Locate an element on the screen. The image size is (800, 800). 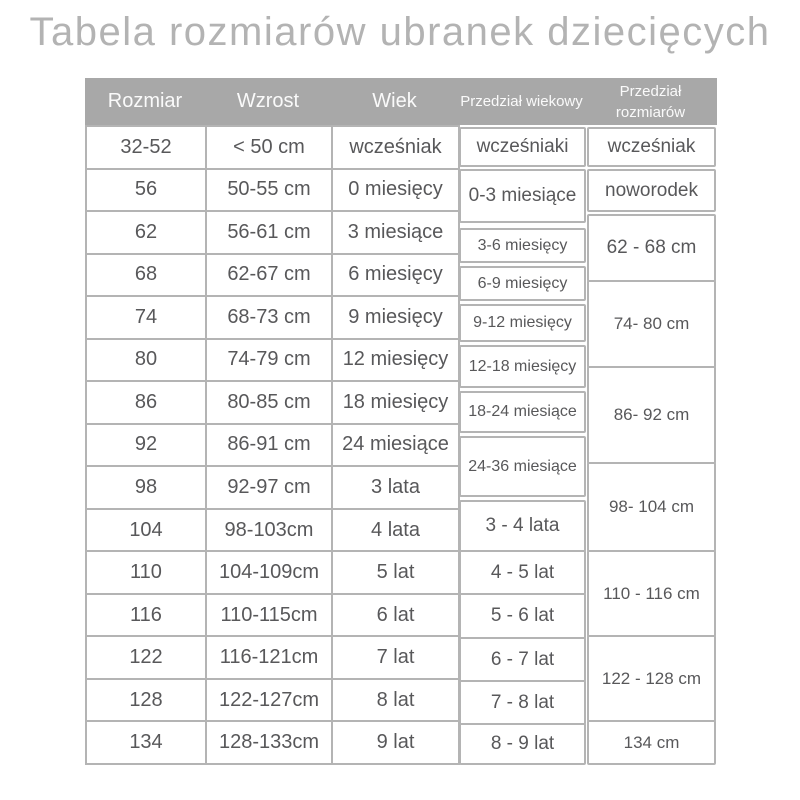
size-cell: 116 is located at coordinates (146, 615).